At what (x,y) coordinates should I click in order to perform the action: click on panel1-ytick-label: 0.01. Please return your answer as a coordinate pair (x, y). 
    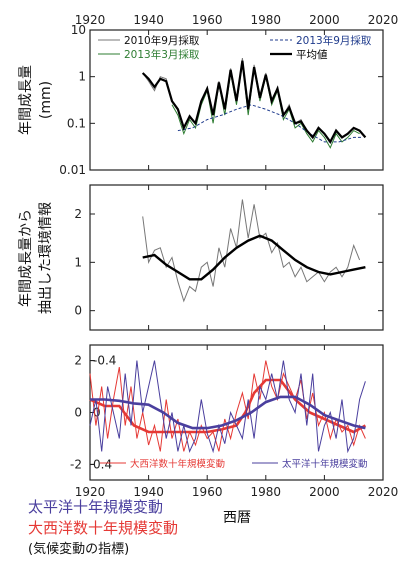
    Looking at the image, I should click on (72, 170).